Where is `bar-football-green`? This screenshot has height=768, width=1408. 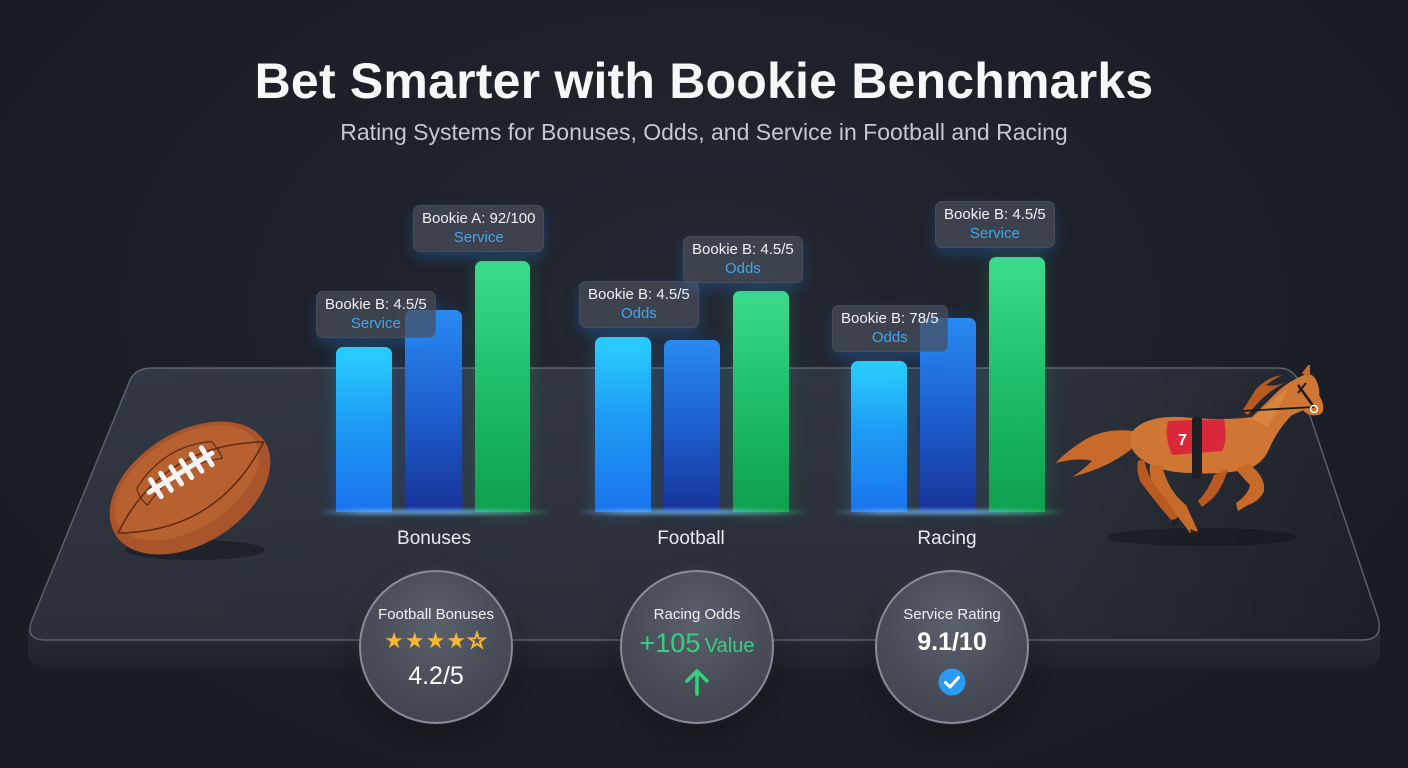
bar-football-green is located at coordinates (761, 401).